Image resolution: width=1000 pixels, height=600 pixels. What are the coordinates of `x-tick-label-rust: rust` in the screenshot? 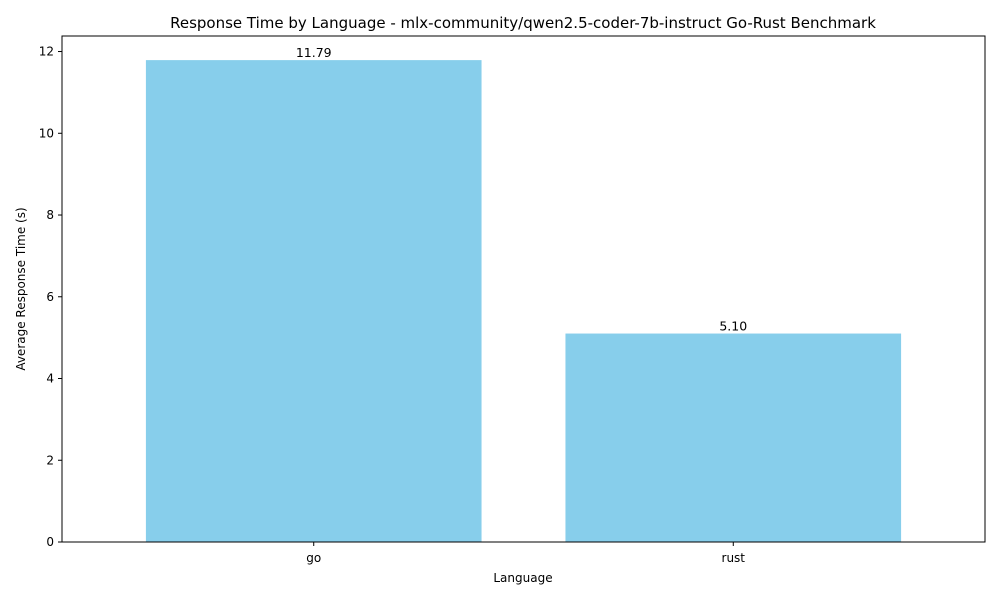 It's located at (734, 558).